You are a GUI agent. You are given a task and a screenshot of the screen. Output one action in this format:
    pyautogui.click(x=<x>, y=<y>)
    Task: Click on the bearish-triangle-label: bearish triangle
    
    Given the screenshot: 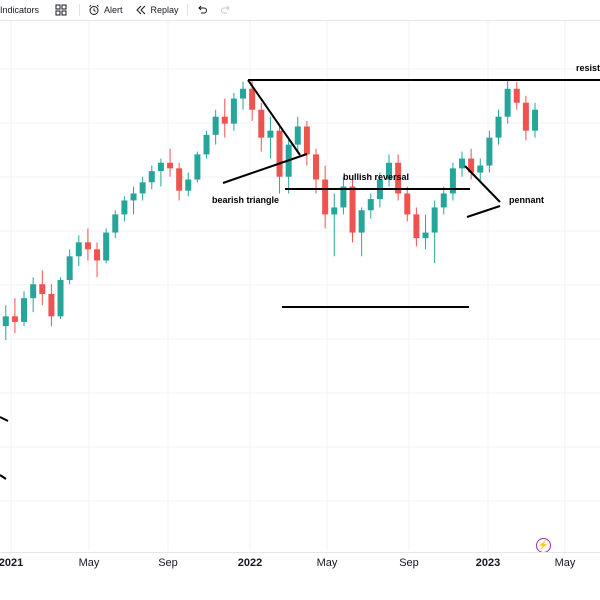 What is the action you would take?
    pyautogui.click(x=246, y=200)
    